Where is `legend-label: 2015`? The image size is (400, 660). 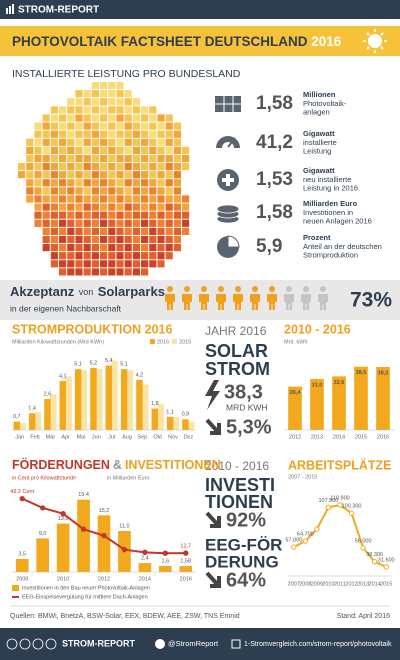 legend-label: 2015 is located at coordinates (185, 342).